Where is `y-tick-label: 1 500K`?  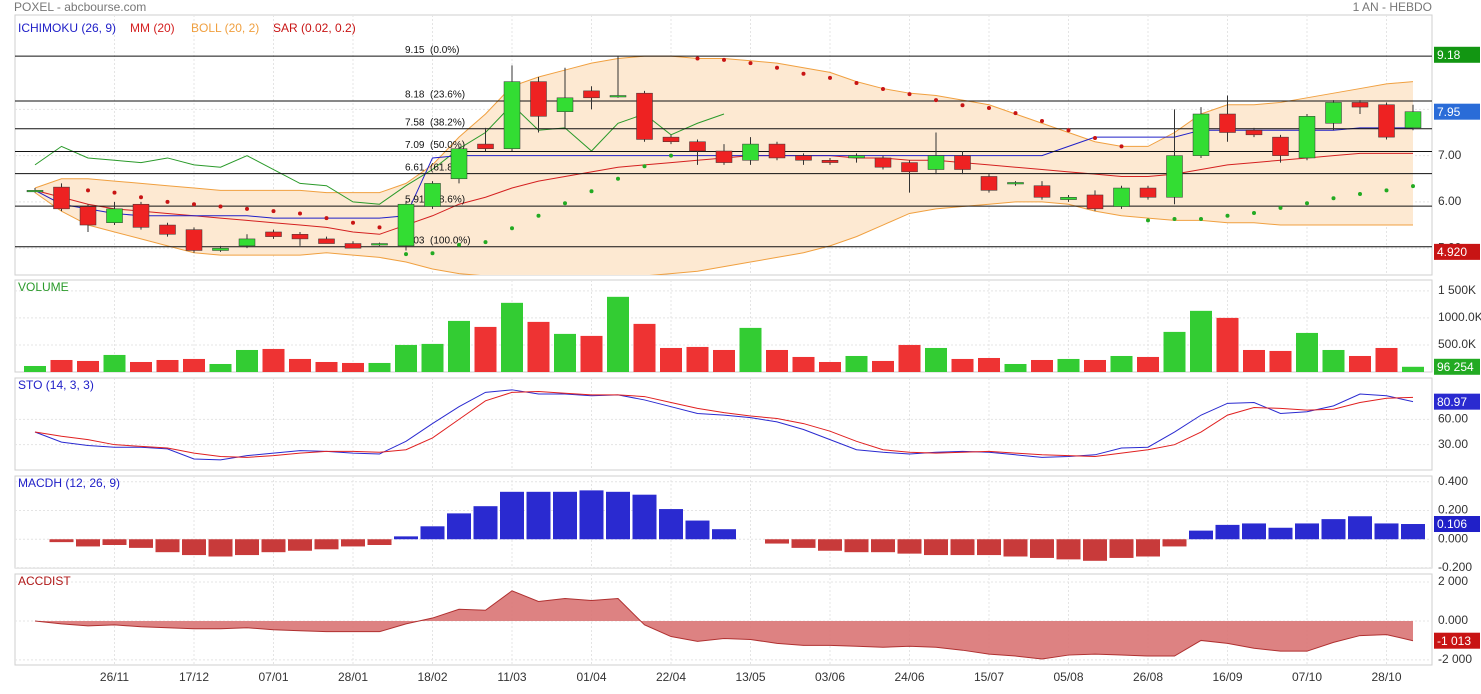 y-tick-label: 1 500K is located at coordinates (1457, 290).